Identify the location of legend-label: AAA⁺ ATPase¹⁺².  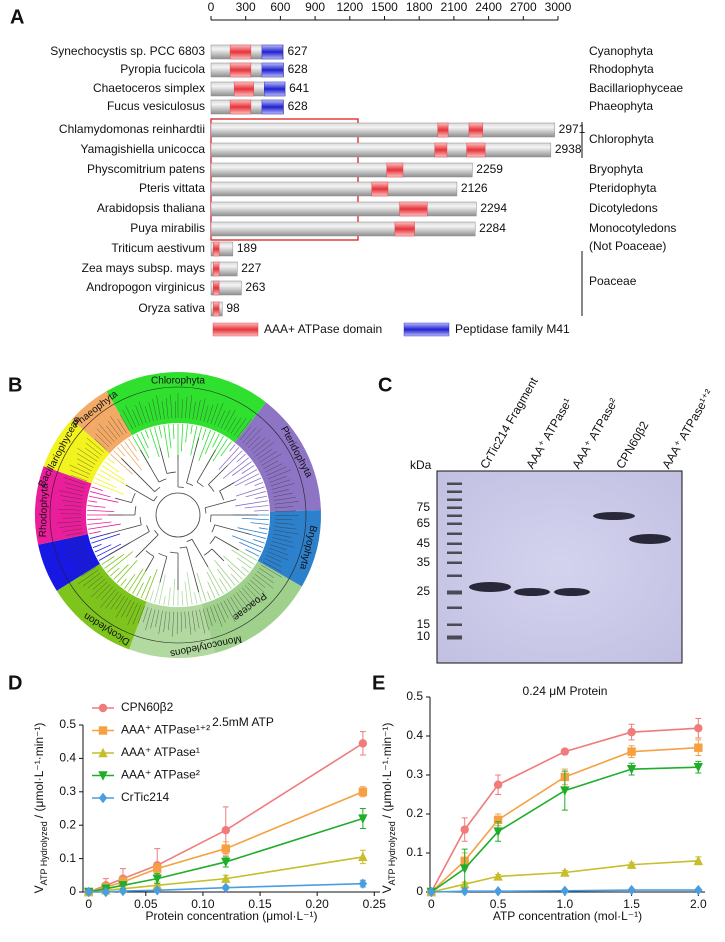
(165, 730).